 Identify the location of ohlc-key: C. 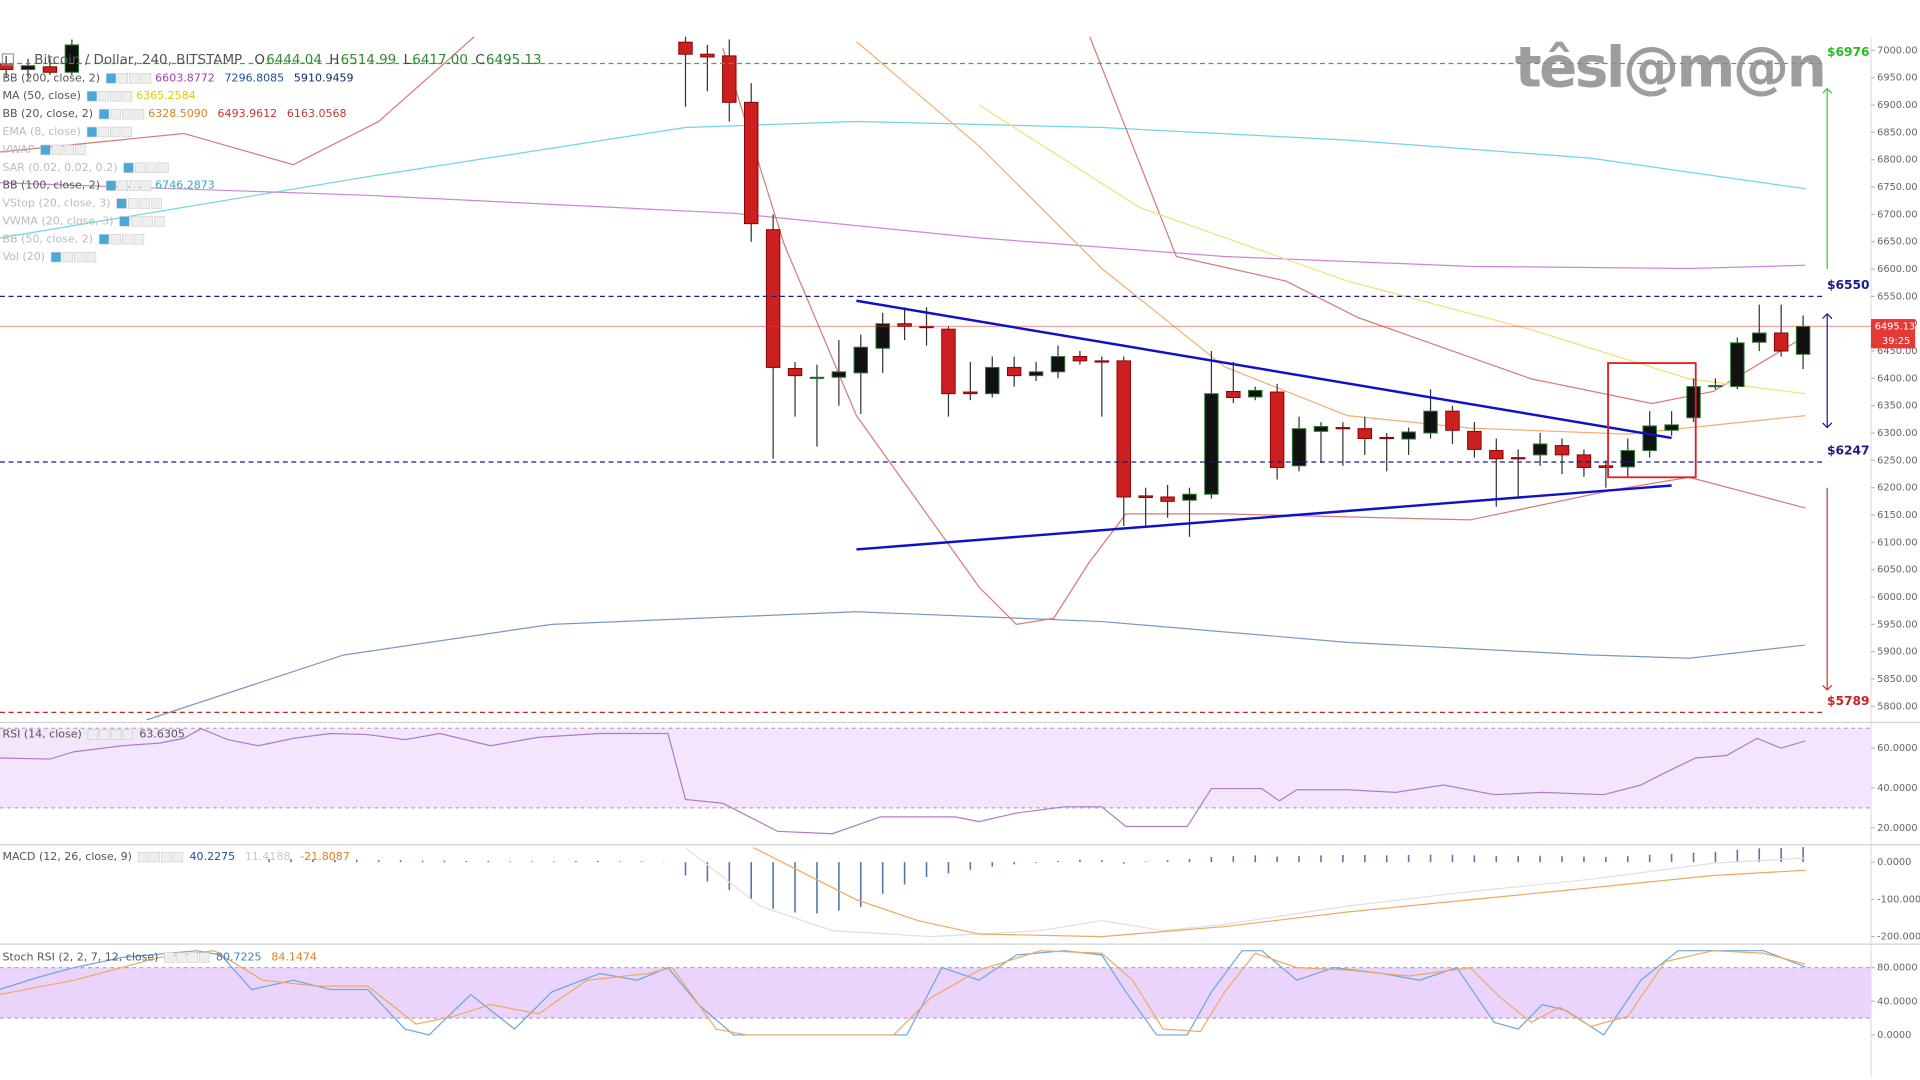
(479, 60).